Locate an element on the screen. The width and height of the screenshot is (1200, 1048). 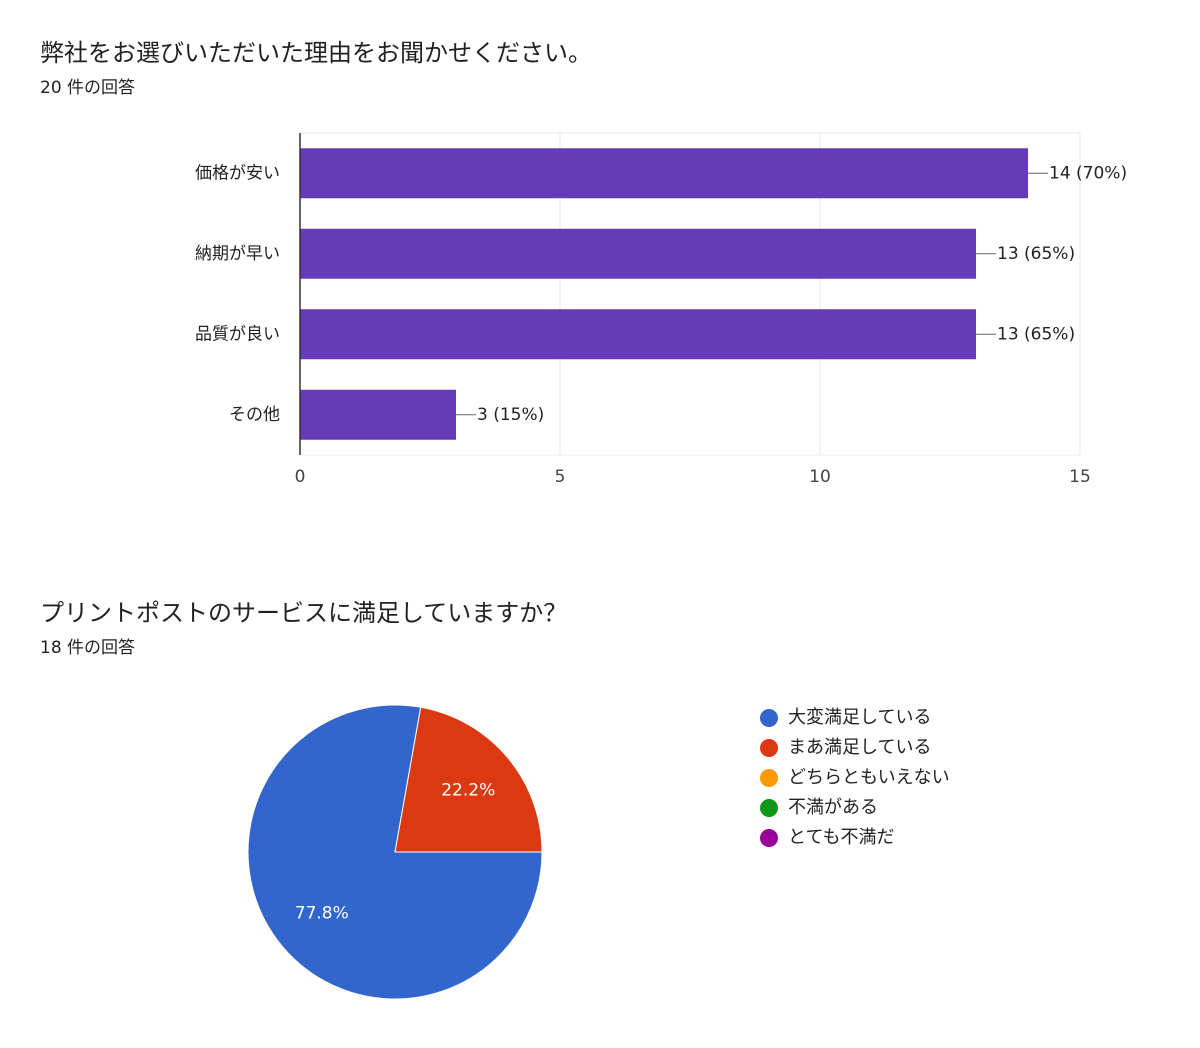
category-label: 納期が早い is located at coordinates (237, 254).